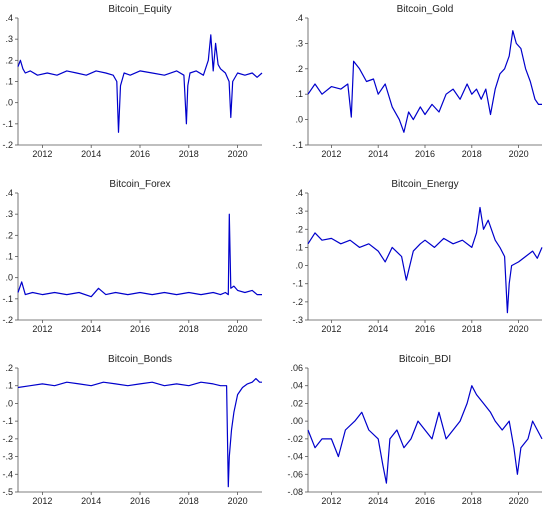 Image resolution: width=550 pixels, height=508 pixels. I want to click on chart-title: Bitcoin_Gold, so click(425, 9).